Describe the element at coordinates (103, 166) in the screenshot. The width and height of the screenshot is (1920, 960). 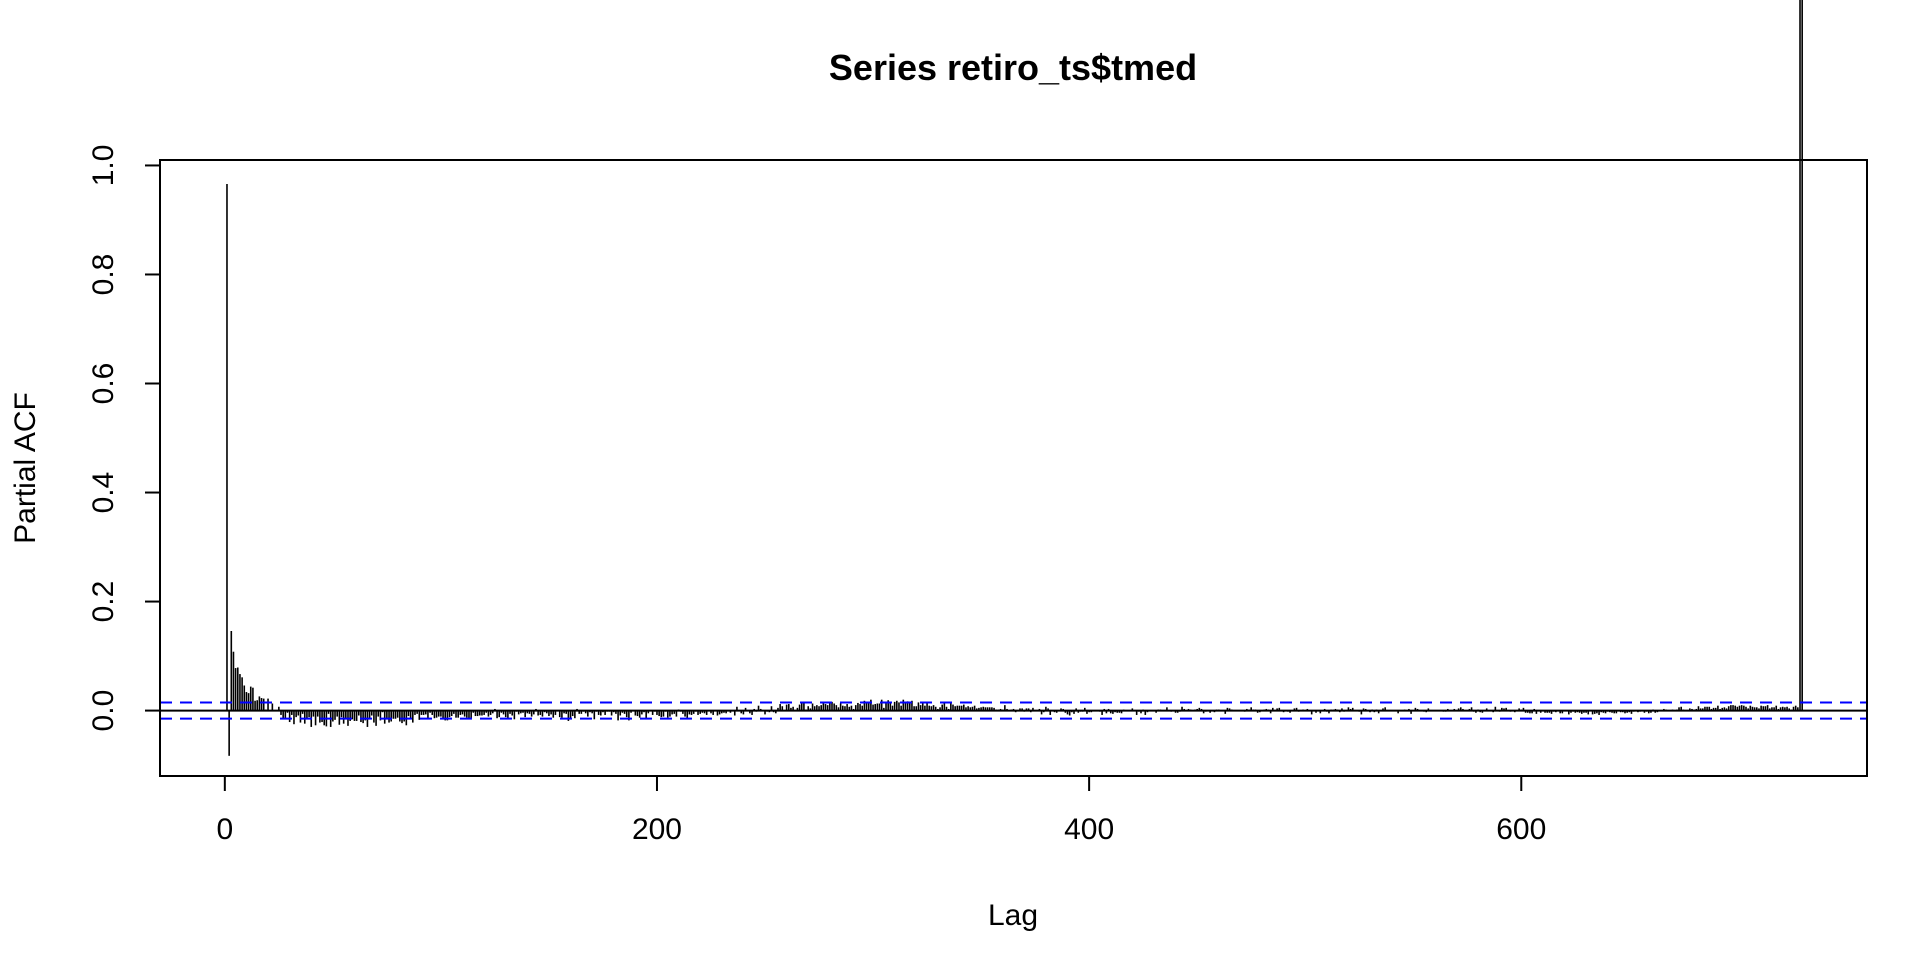
I see `y-tick-label: 1.0` at that location.